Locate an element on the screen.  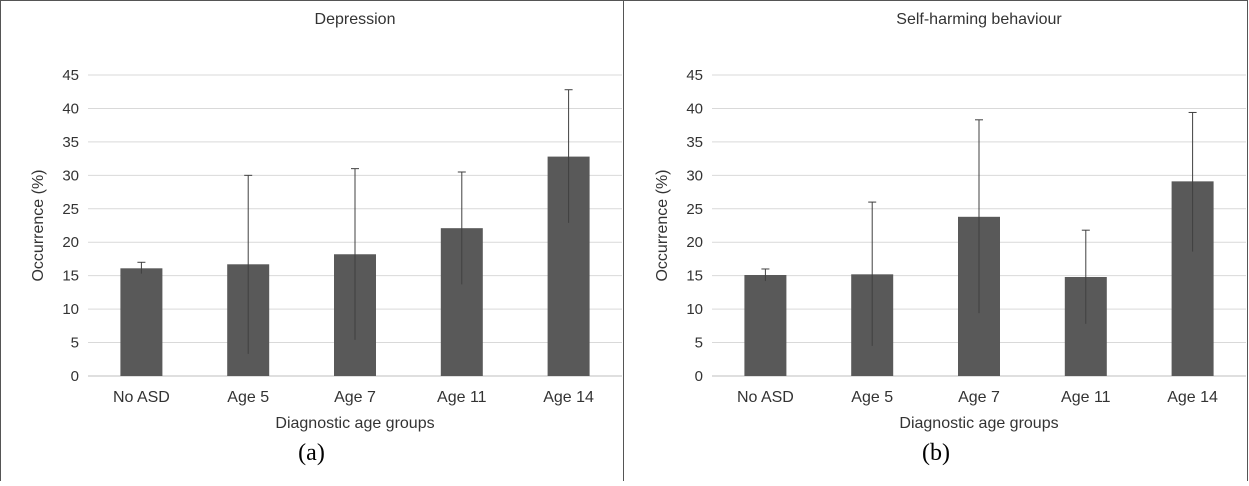
panel-label-b: (b) is located at coordinates (936, 453).